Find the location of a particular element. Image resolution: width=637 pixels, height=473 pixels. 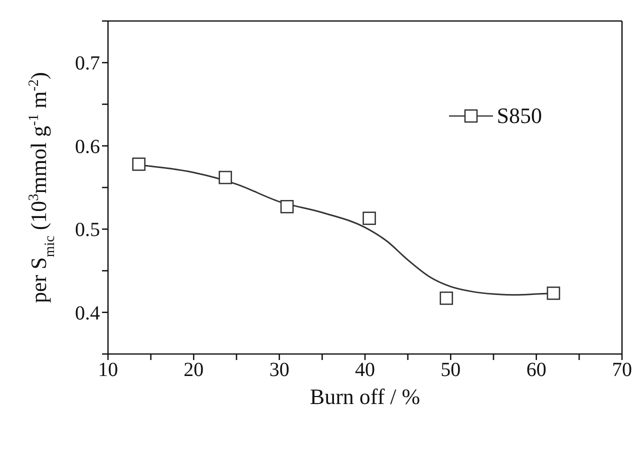

y-tick-label: 0.4 is located at coordinates (87, 313).